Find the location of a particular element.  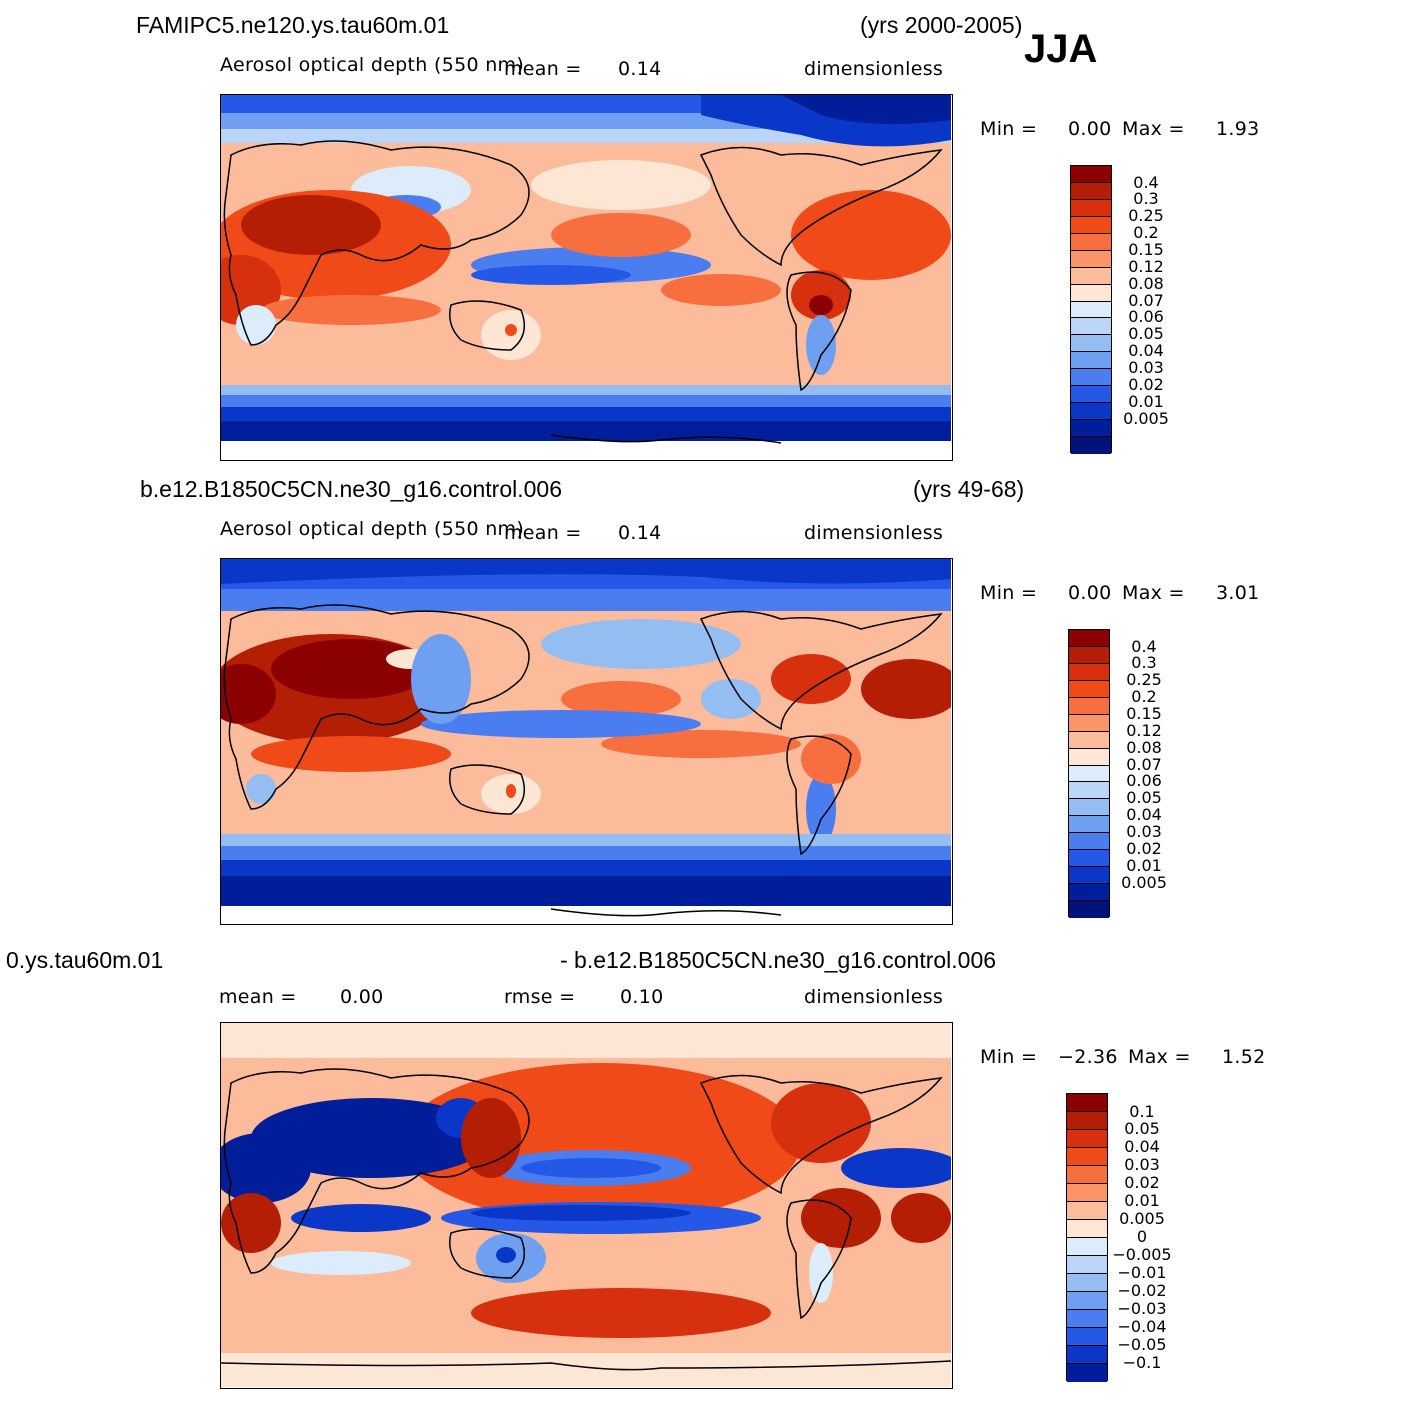

panel1-mean-label: mean = is located at coordinates (543, 69).